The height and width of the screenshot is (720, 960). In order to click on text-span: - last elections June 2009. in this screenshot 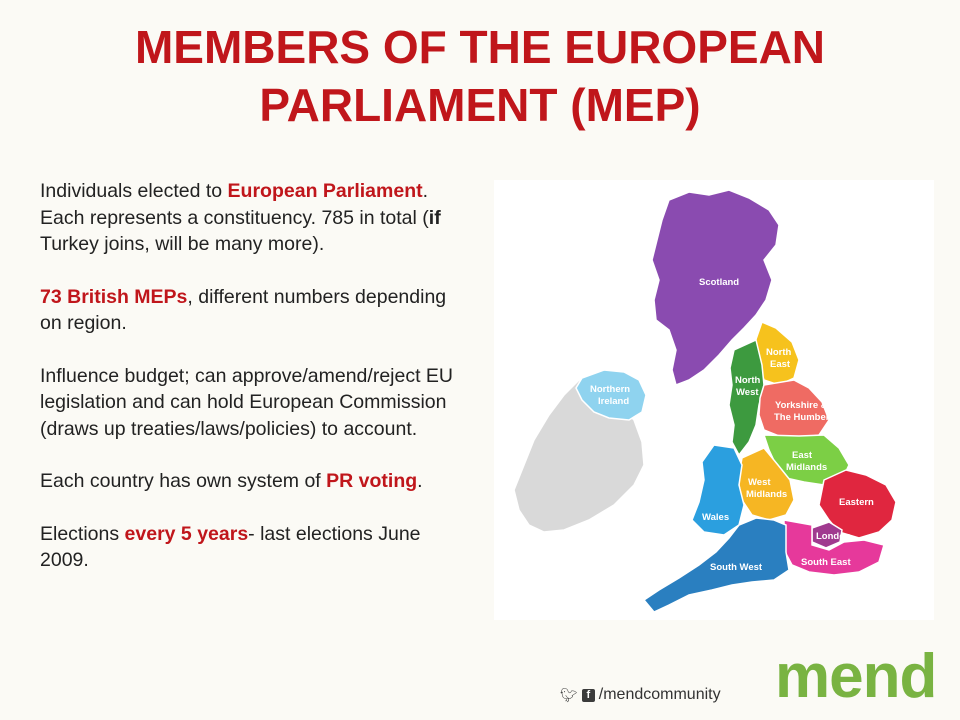, I will do `click(230, 547)`.